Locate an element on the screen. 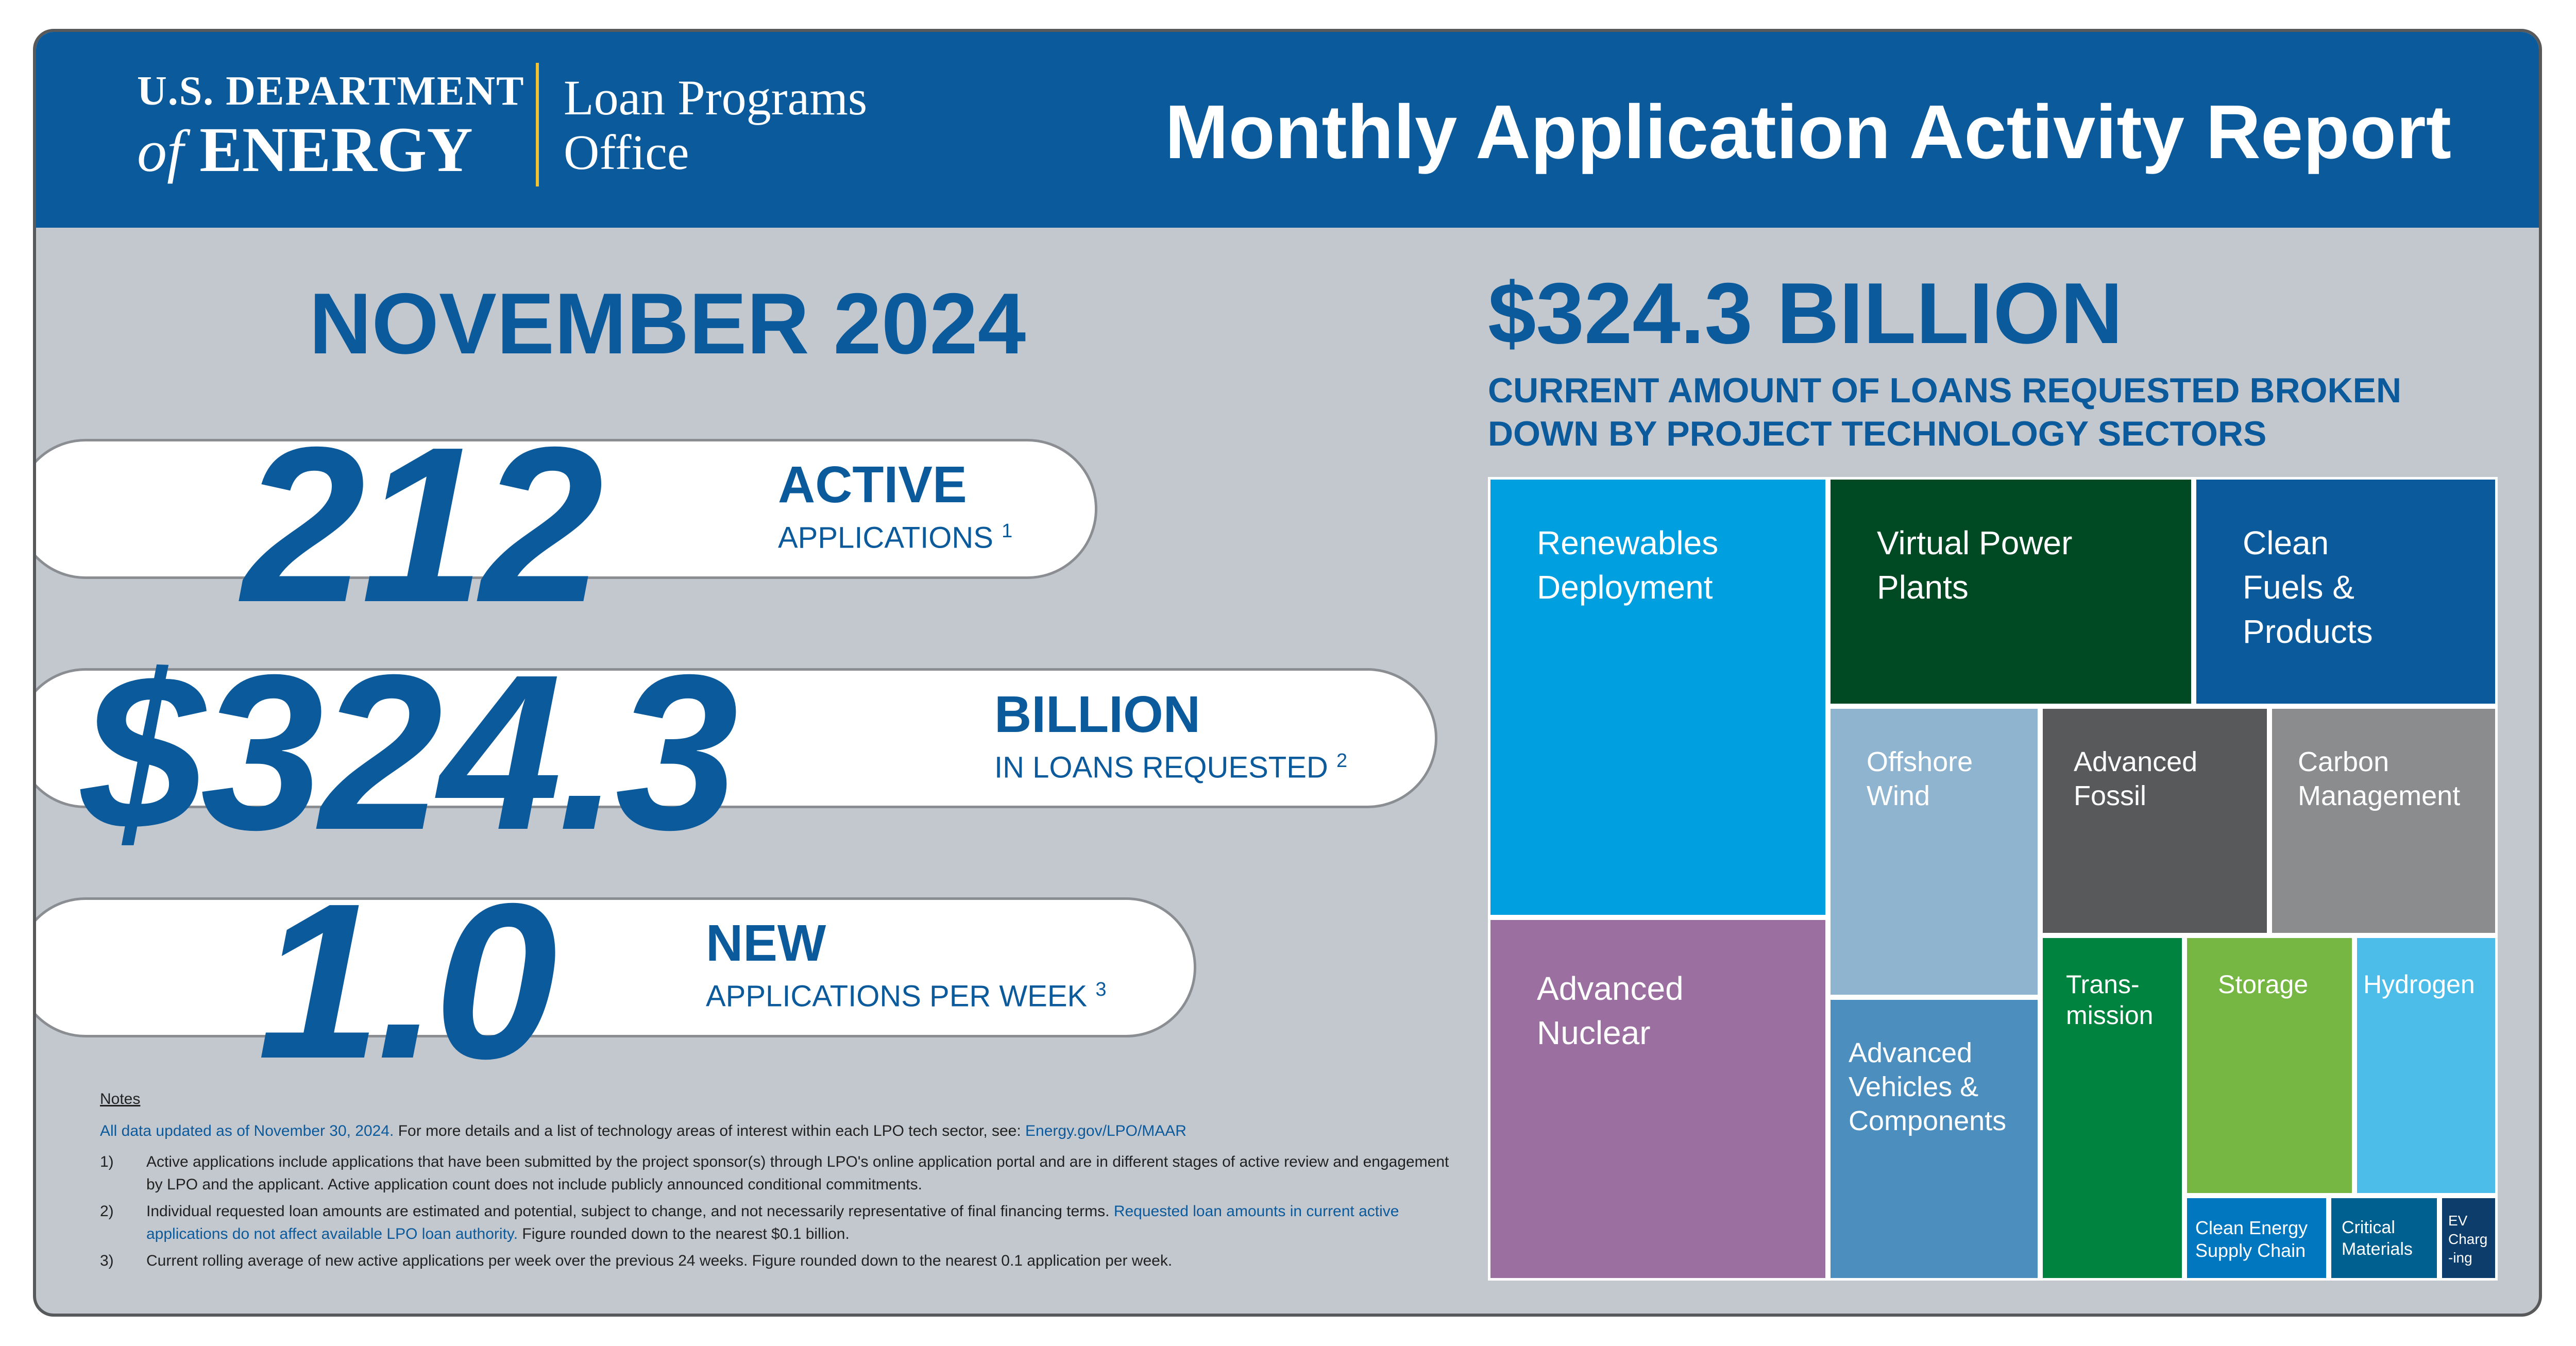 The width and height of the screenshot is (2576, 1346). tile-clean-energy-supply-chain: Clean Energy Supply Chain is located at coordinates (2256, 1239).